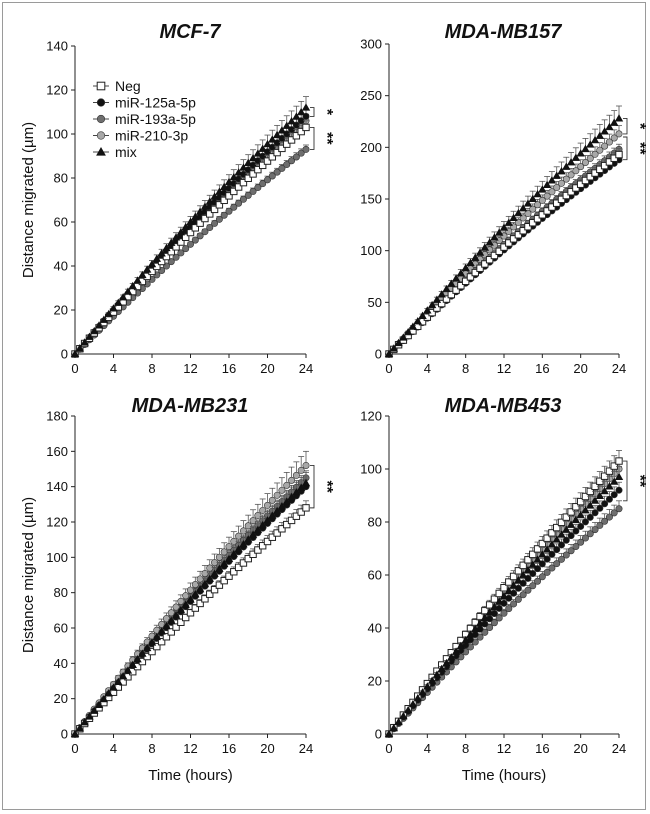  Describe the element at coordinates (625, 126) in the screenshot. I see `significance-bracket` at that location.